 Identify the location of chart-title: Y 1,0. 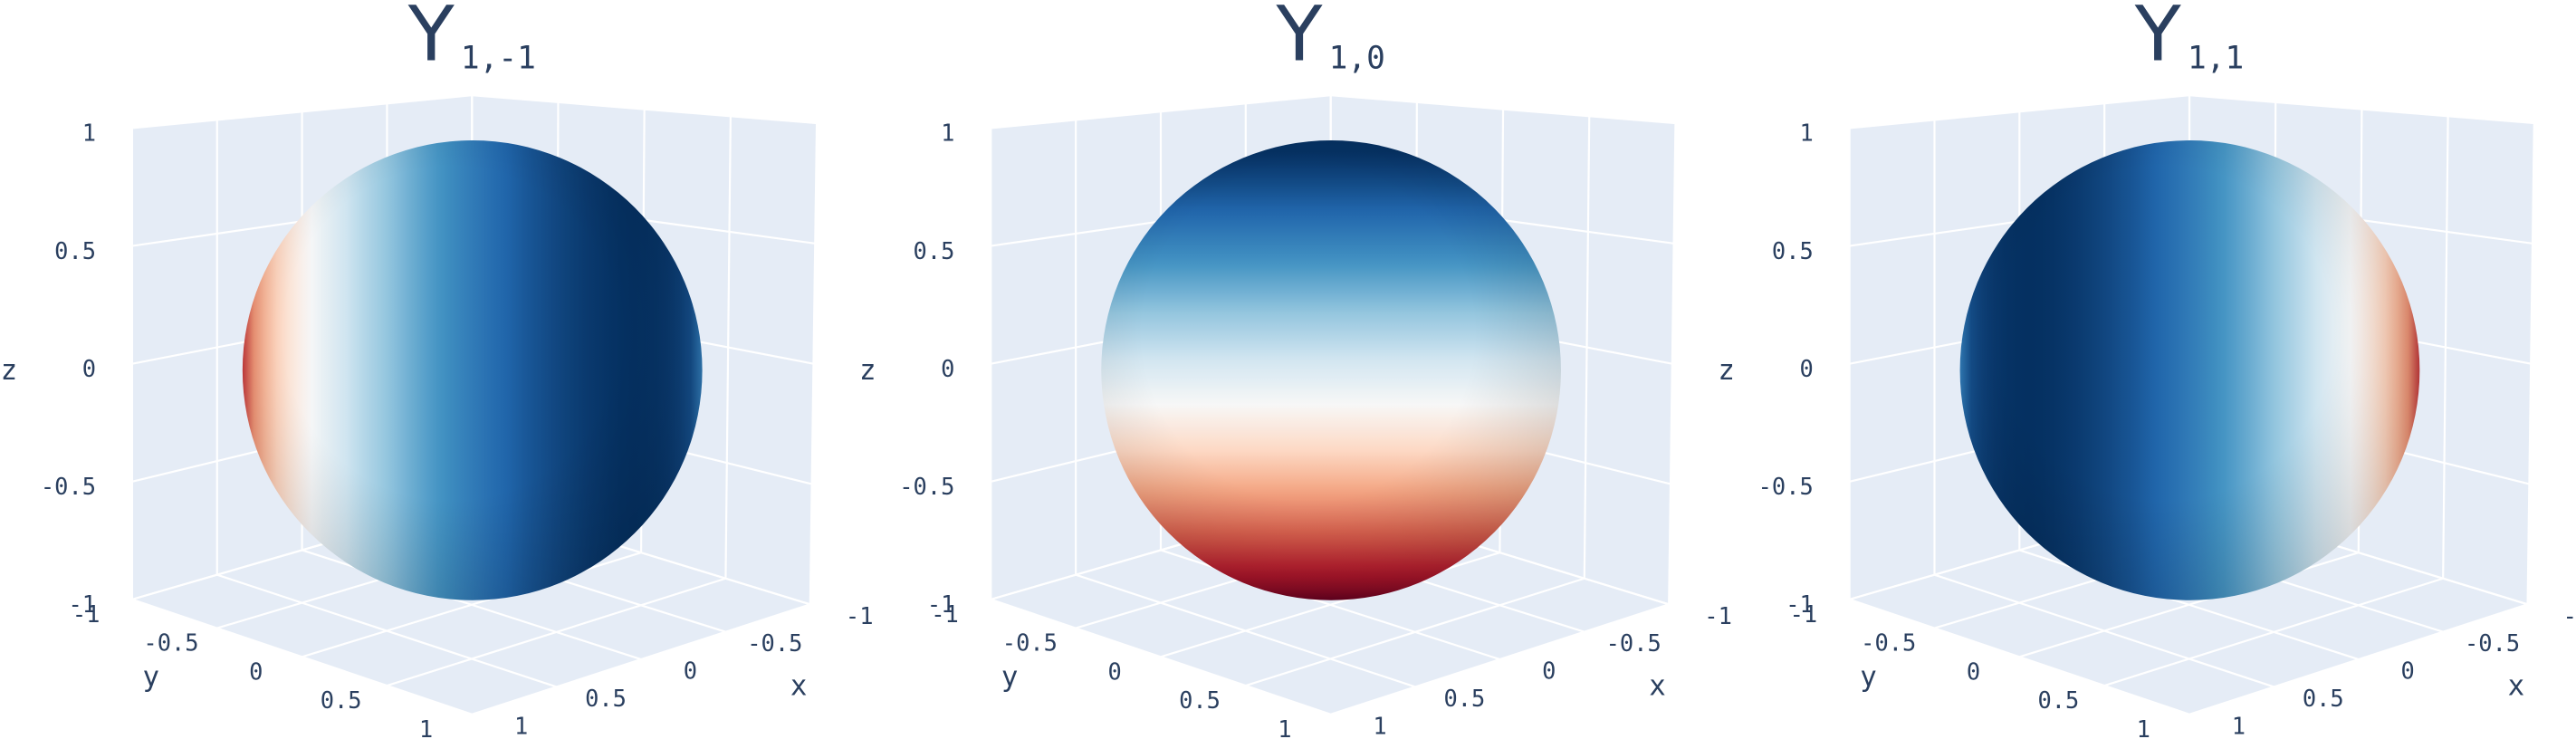
(1329, 39).